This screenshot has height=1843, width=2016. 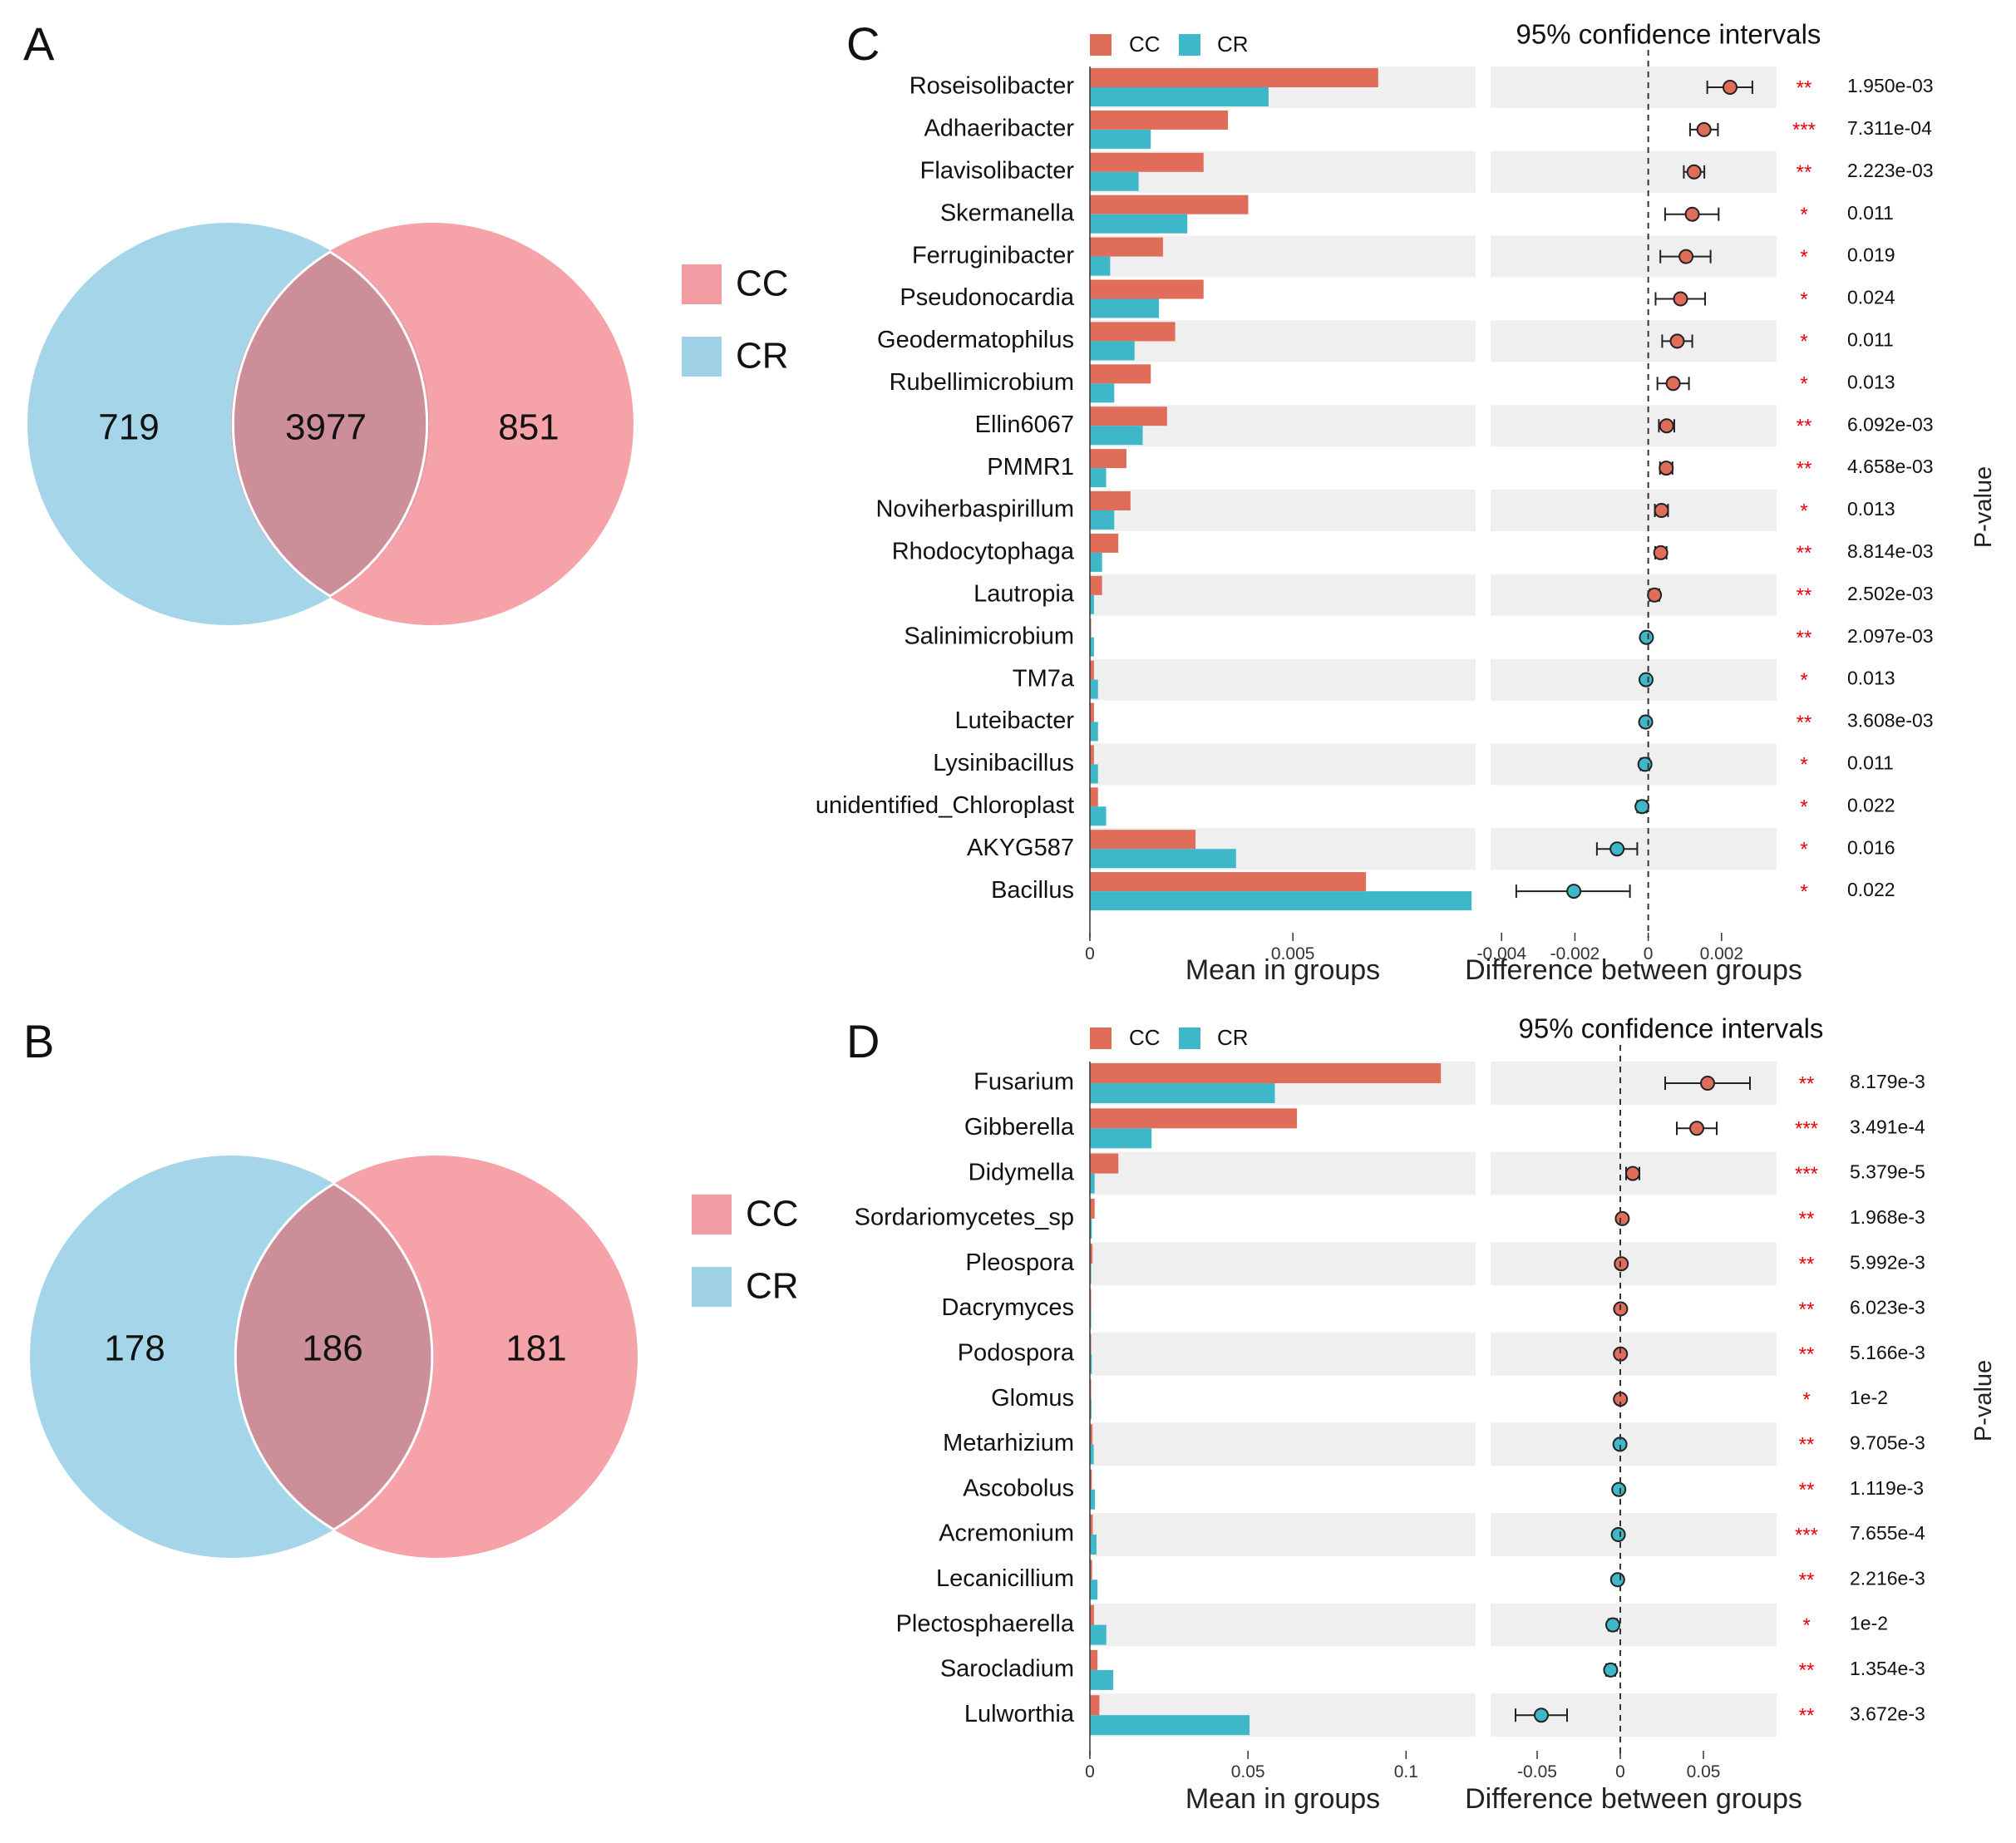 I want to click on category-label: Bacillus, so click(x=1032, y=891).